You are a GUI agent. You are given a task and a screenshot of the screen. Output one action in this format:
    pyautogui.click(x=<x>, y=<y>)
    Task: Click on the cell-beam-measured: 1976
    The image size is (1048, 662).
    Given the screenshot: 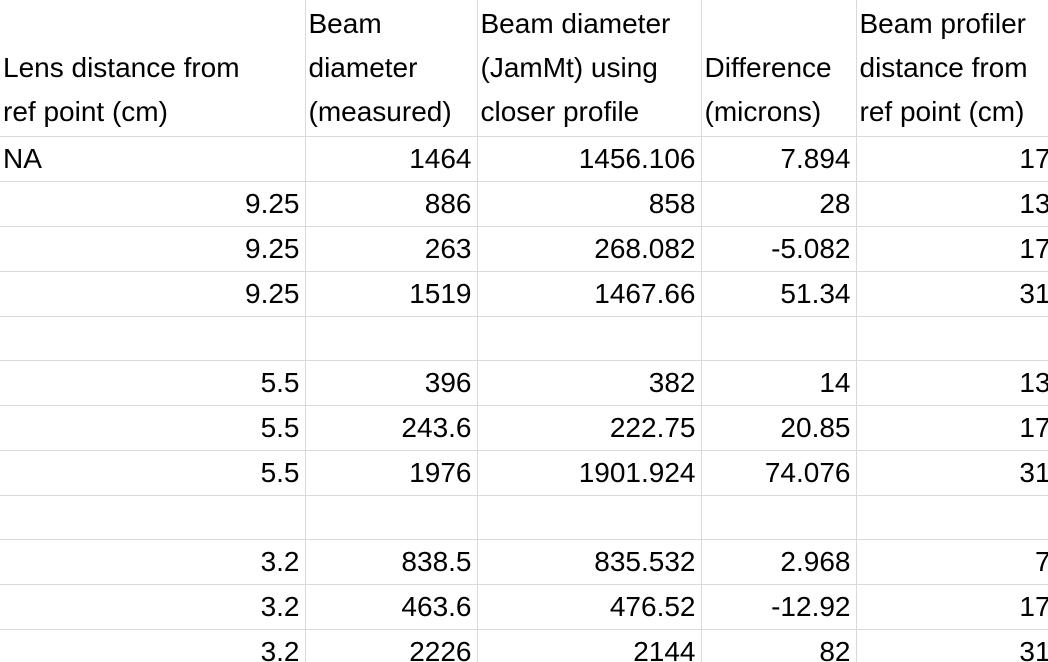 What is the action you would take?
    pyautogui.click(x=391, y=472)
    